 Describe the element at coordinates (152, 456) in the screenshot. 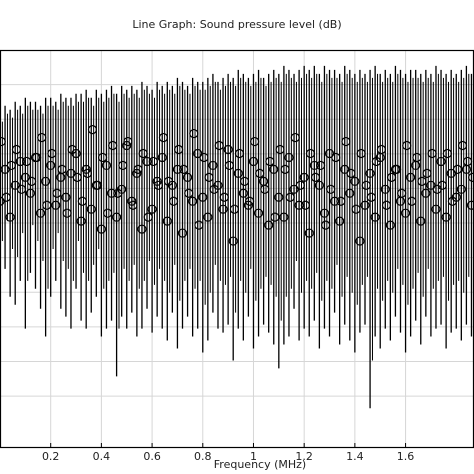

I see `x-tick-label: 0.6` at that location.